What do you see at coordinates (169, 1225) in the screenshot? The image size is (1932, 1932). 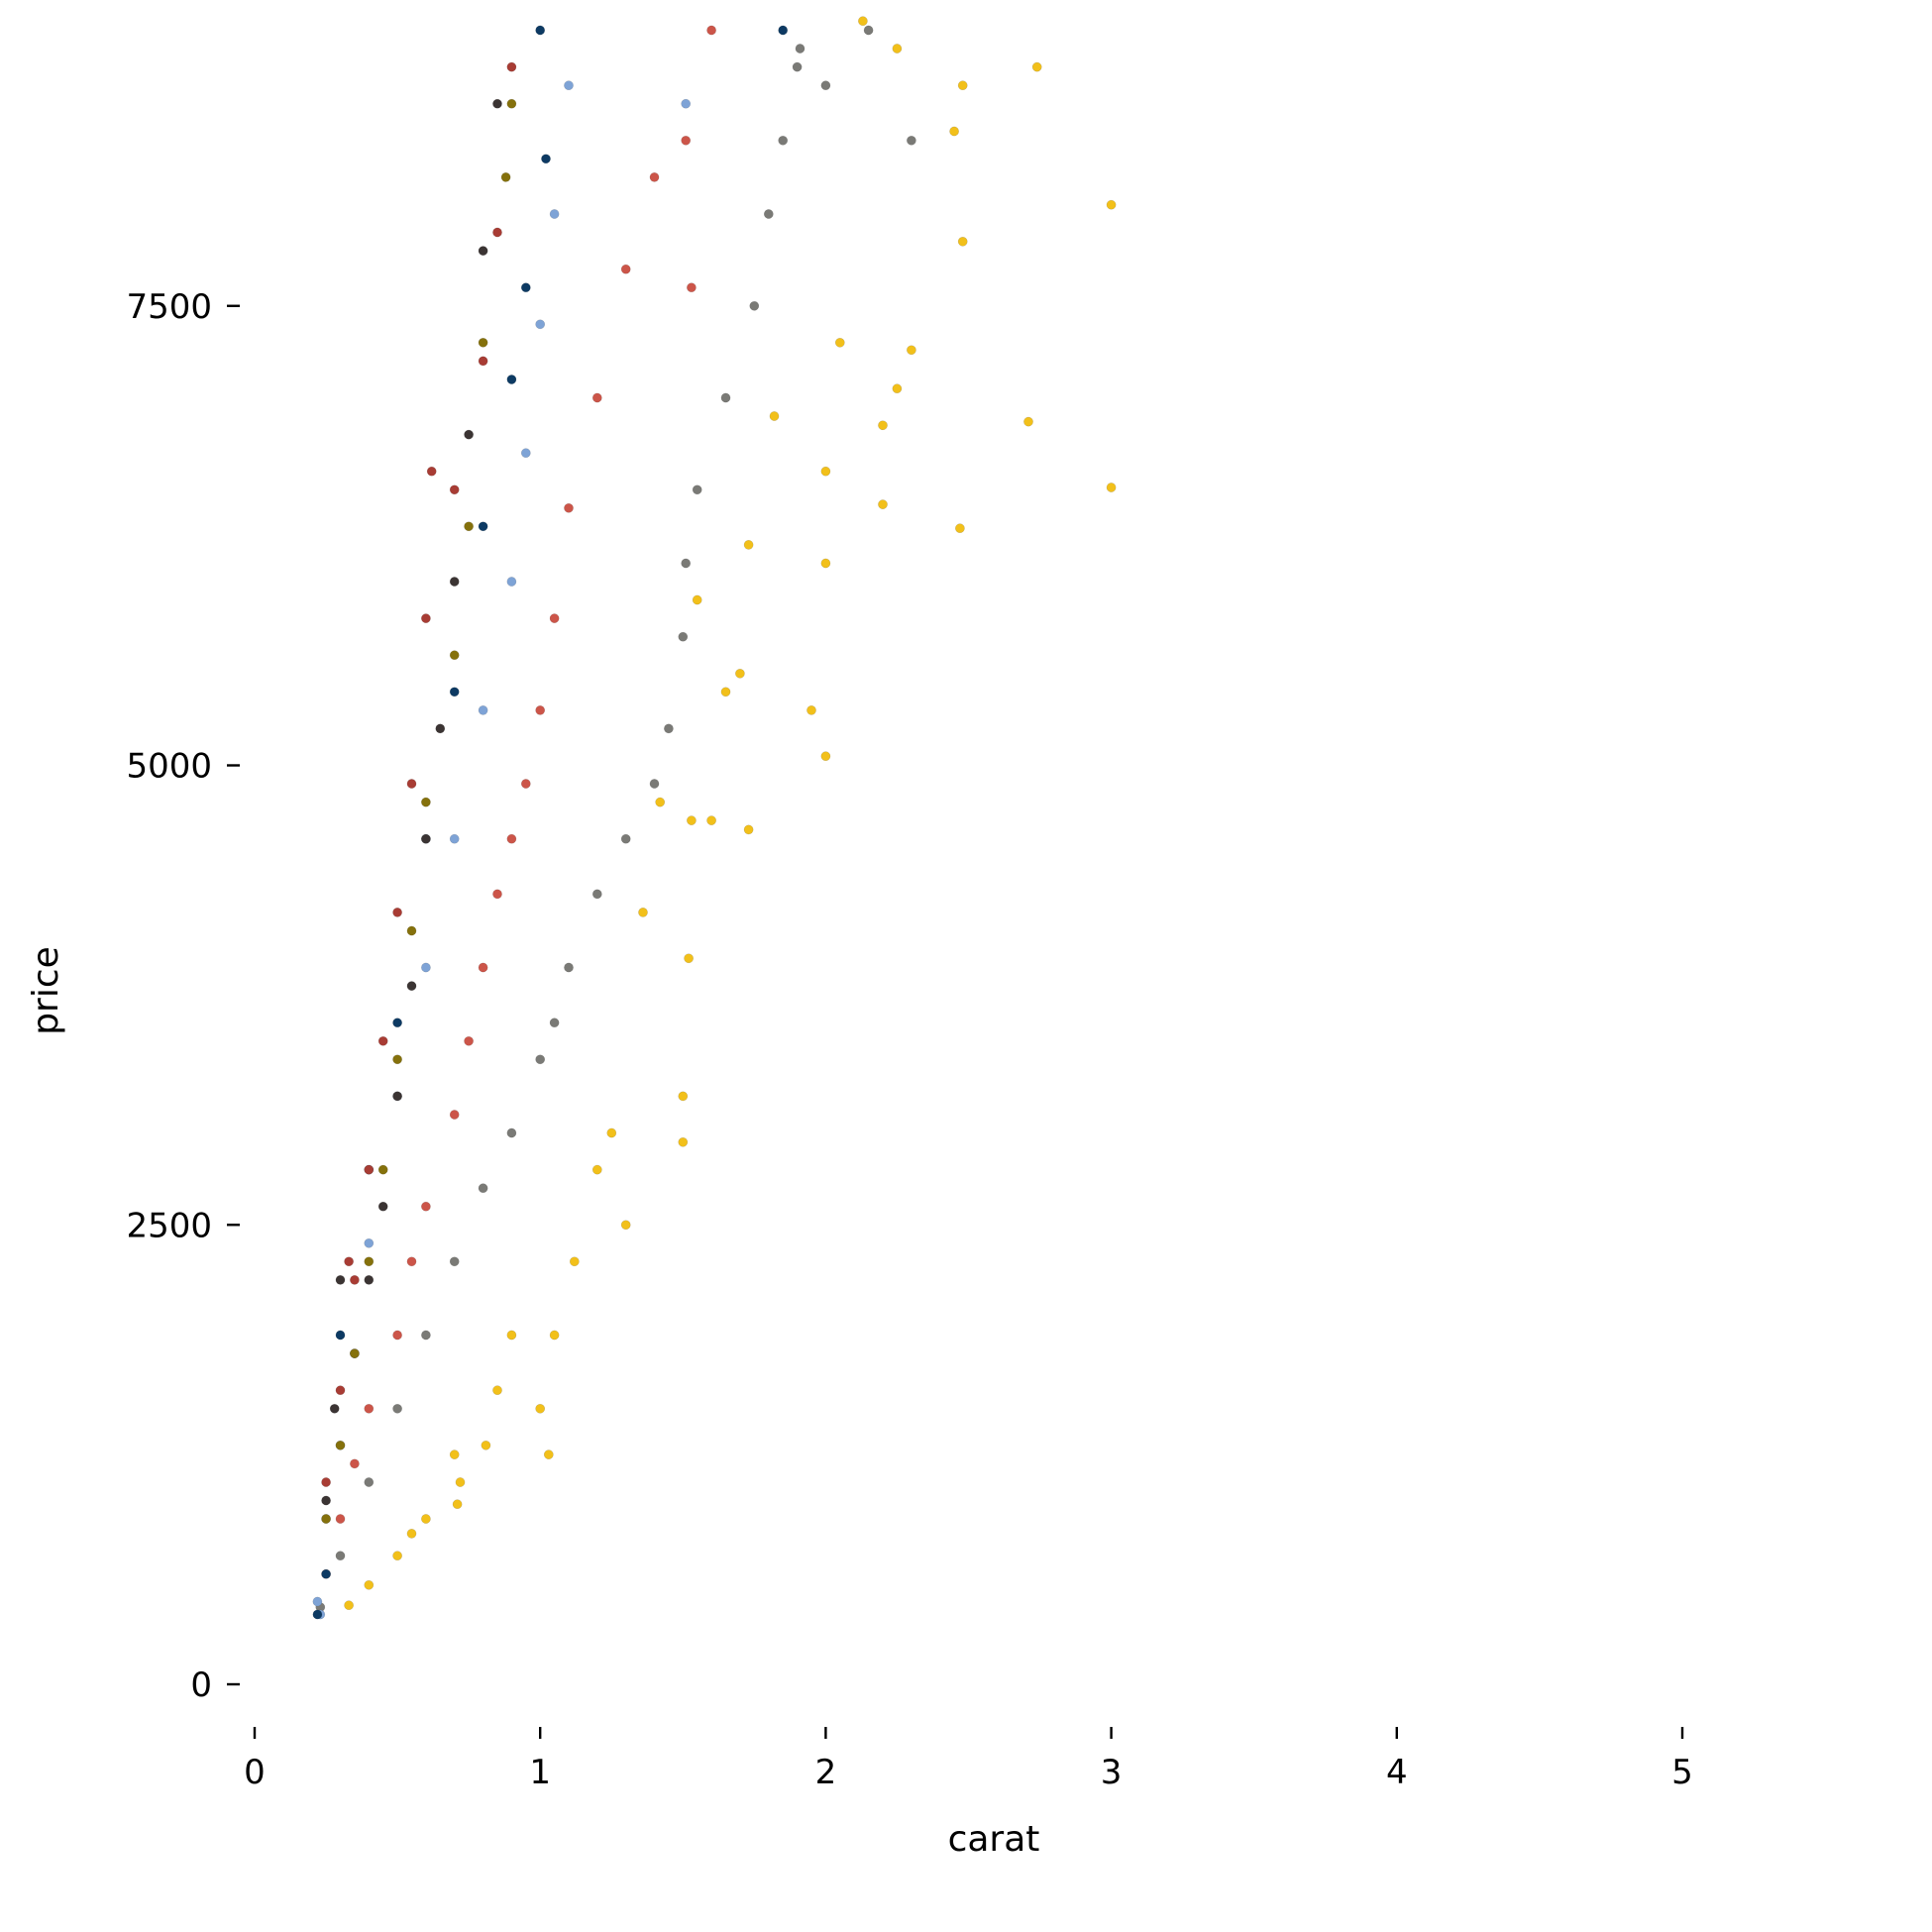 I see `y-tick-label: 2500` at bounding box center [169, 1225].